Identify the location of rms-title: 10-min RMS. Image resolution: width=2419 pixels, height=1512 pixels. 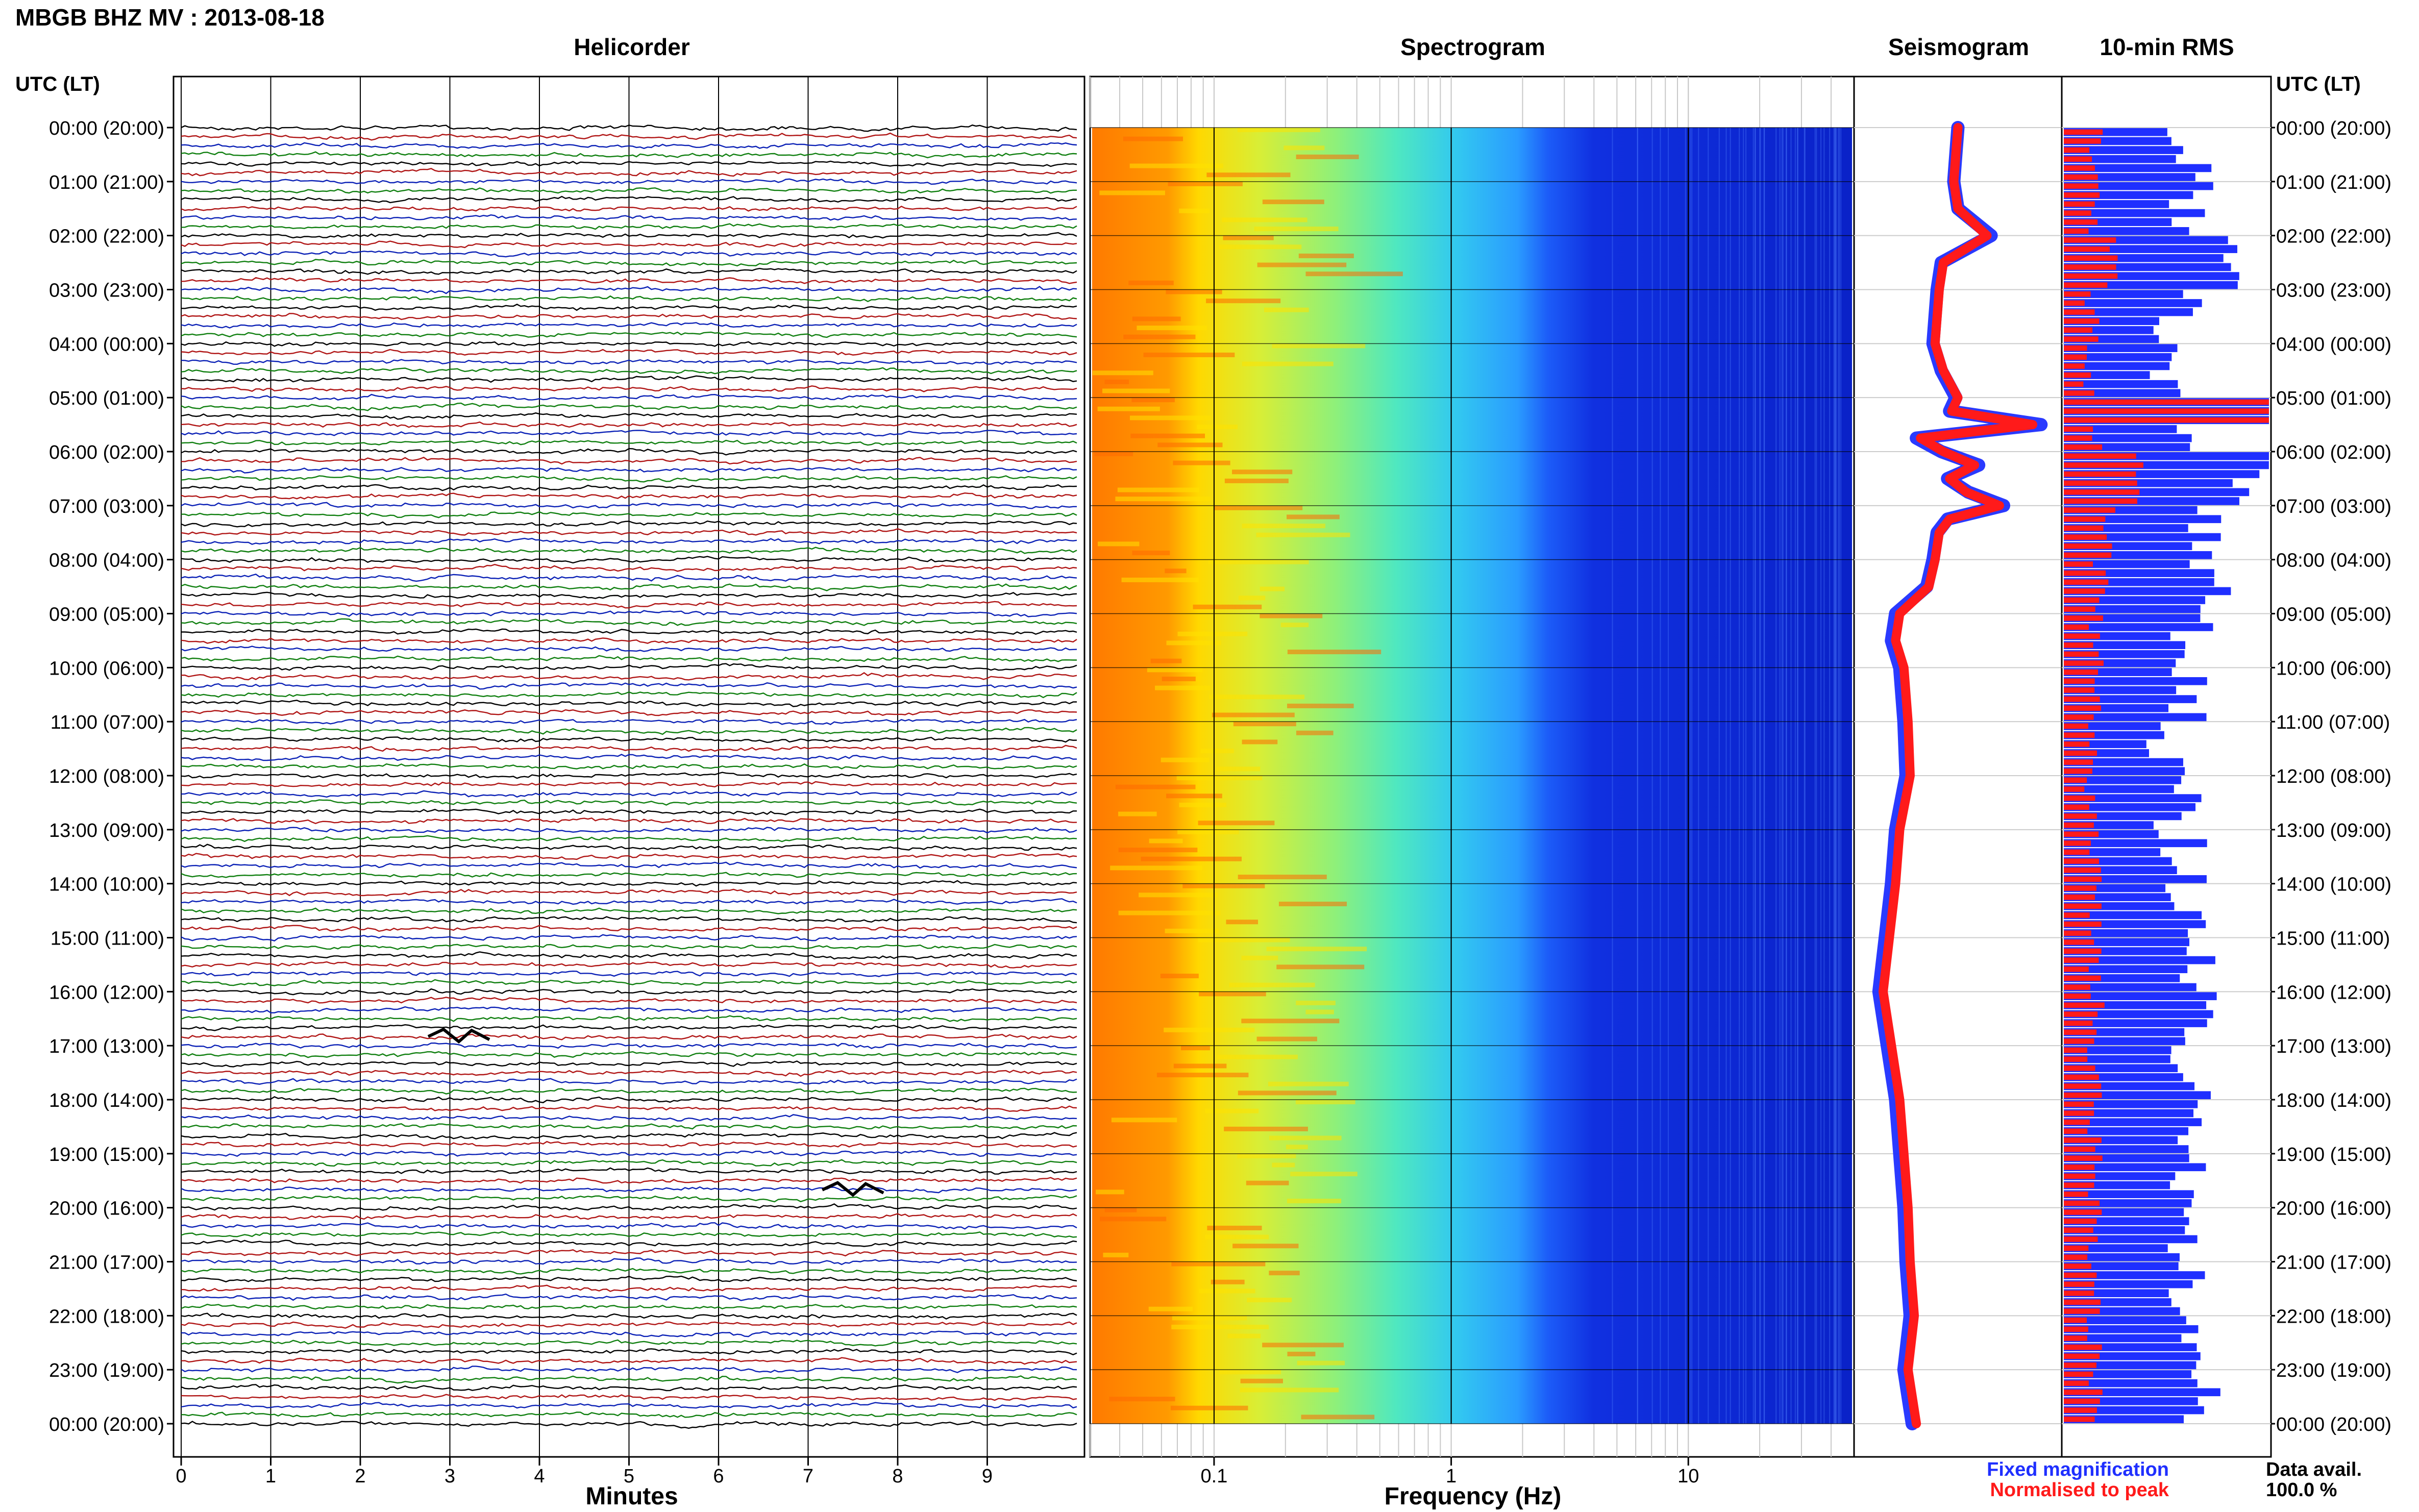
(2167, 47).